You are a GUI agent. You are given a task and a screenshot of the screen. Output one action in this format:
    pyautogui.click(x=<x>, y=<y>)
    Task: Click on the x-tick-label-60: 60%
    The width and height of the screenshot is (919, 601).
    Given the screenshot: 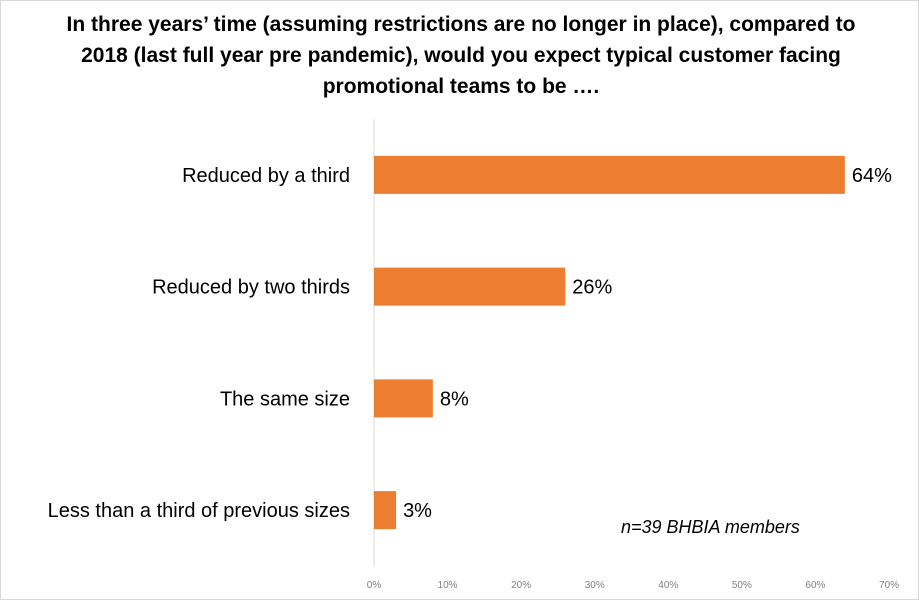 What is the action you would take?
    pyautogui.click(x=815, y=585)
    